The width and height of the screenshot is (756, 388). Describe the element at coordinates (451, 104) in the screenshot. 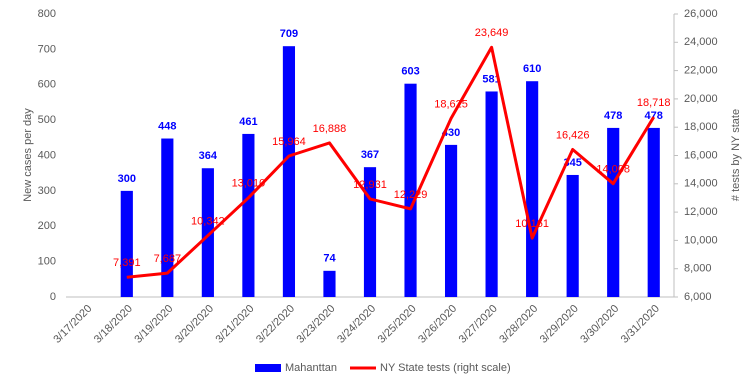

I see `line-label: 18,625` at that location.